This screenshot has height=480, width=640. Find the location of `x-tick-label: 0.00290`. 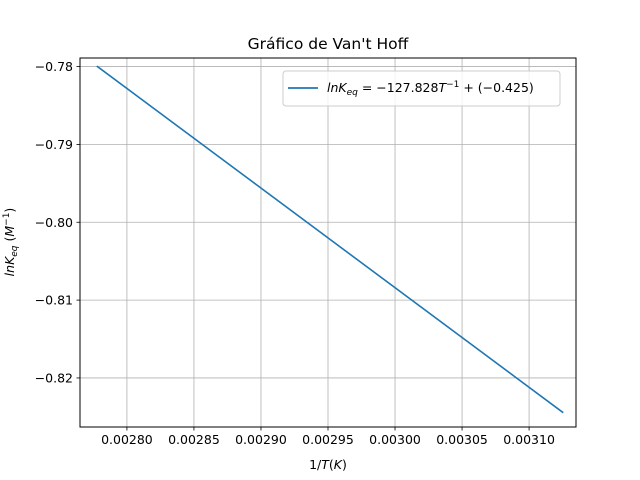

x-tick-label: 0.00290 is located at coordinates (261, 439).